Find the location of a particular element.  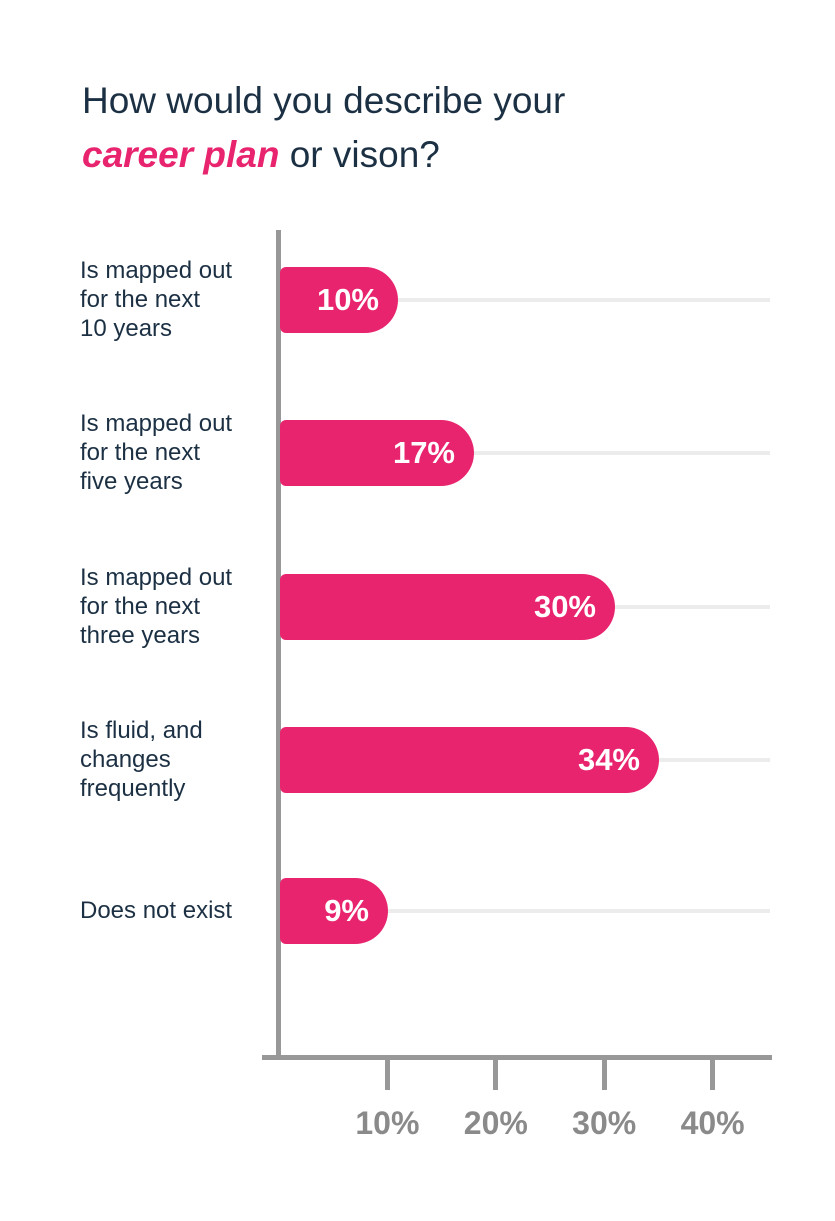

category-label: Is mapped out for the next three years is located at coordinates (175, 606).